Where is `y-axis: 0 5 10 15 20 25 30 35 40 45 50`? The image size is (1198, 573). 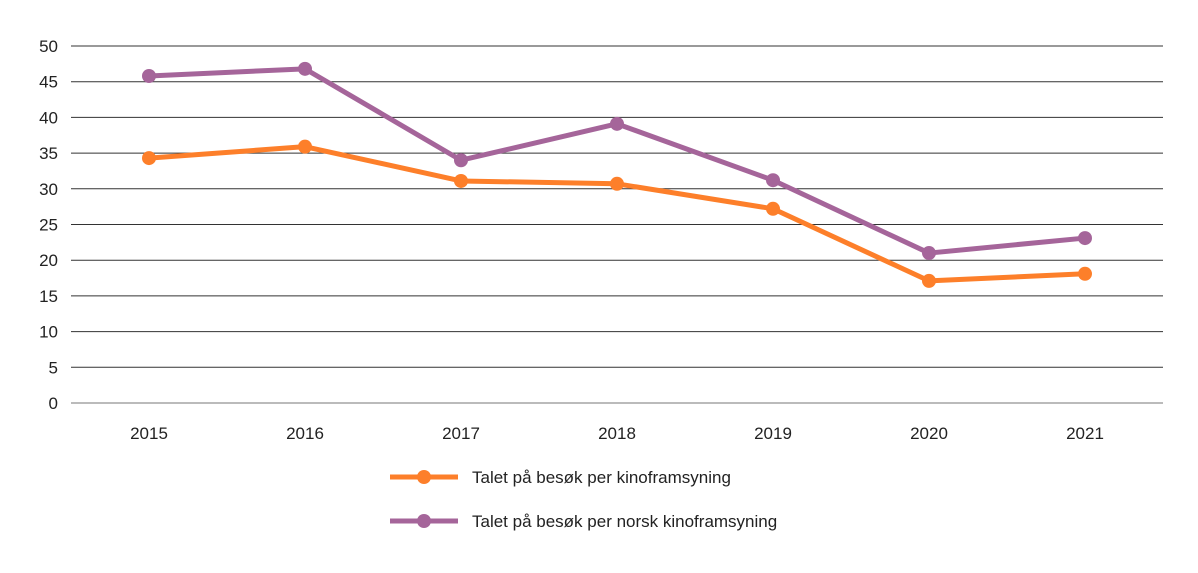
y-axis: 0 5 10 15 20 25 30 35 40 45 50 is located at coordinates (48, 225).